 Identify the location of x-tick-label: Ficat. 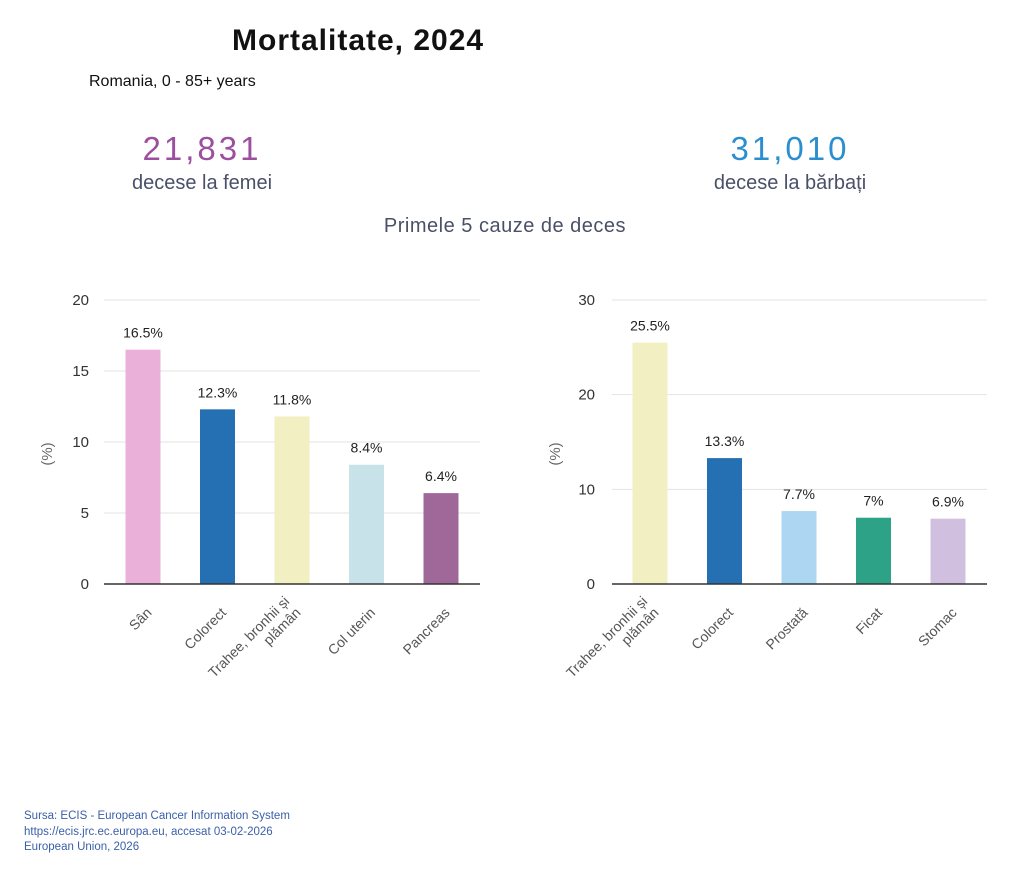
(868, 620).